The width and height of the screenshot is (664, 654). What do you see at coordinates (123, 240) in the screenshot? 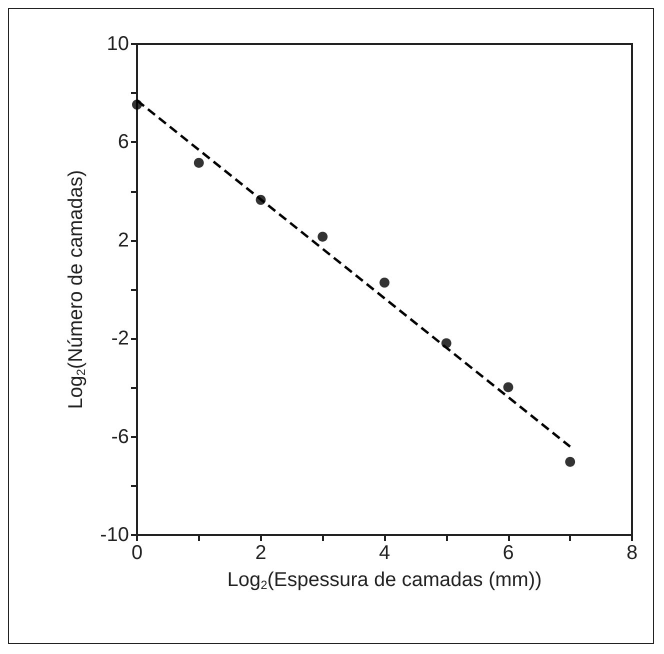
I see `y-tick-label: 2` at bounding box center [123, 240].